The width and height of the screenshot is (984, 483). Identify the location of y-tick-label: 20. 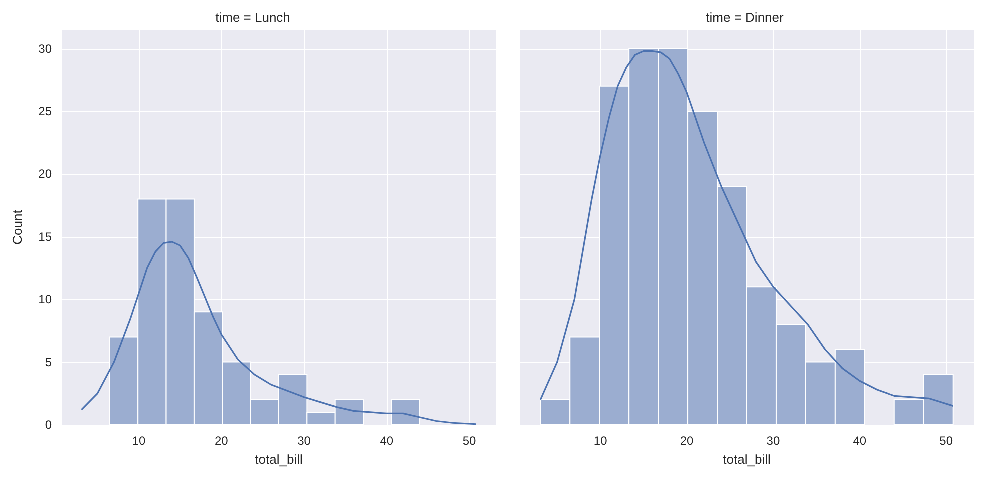
(45, 174).